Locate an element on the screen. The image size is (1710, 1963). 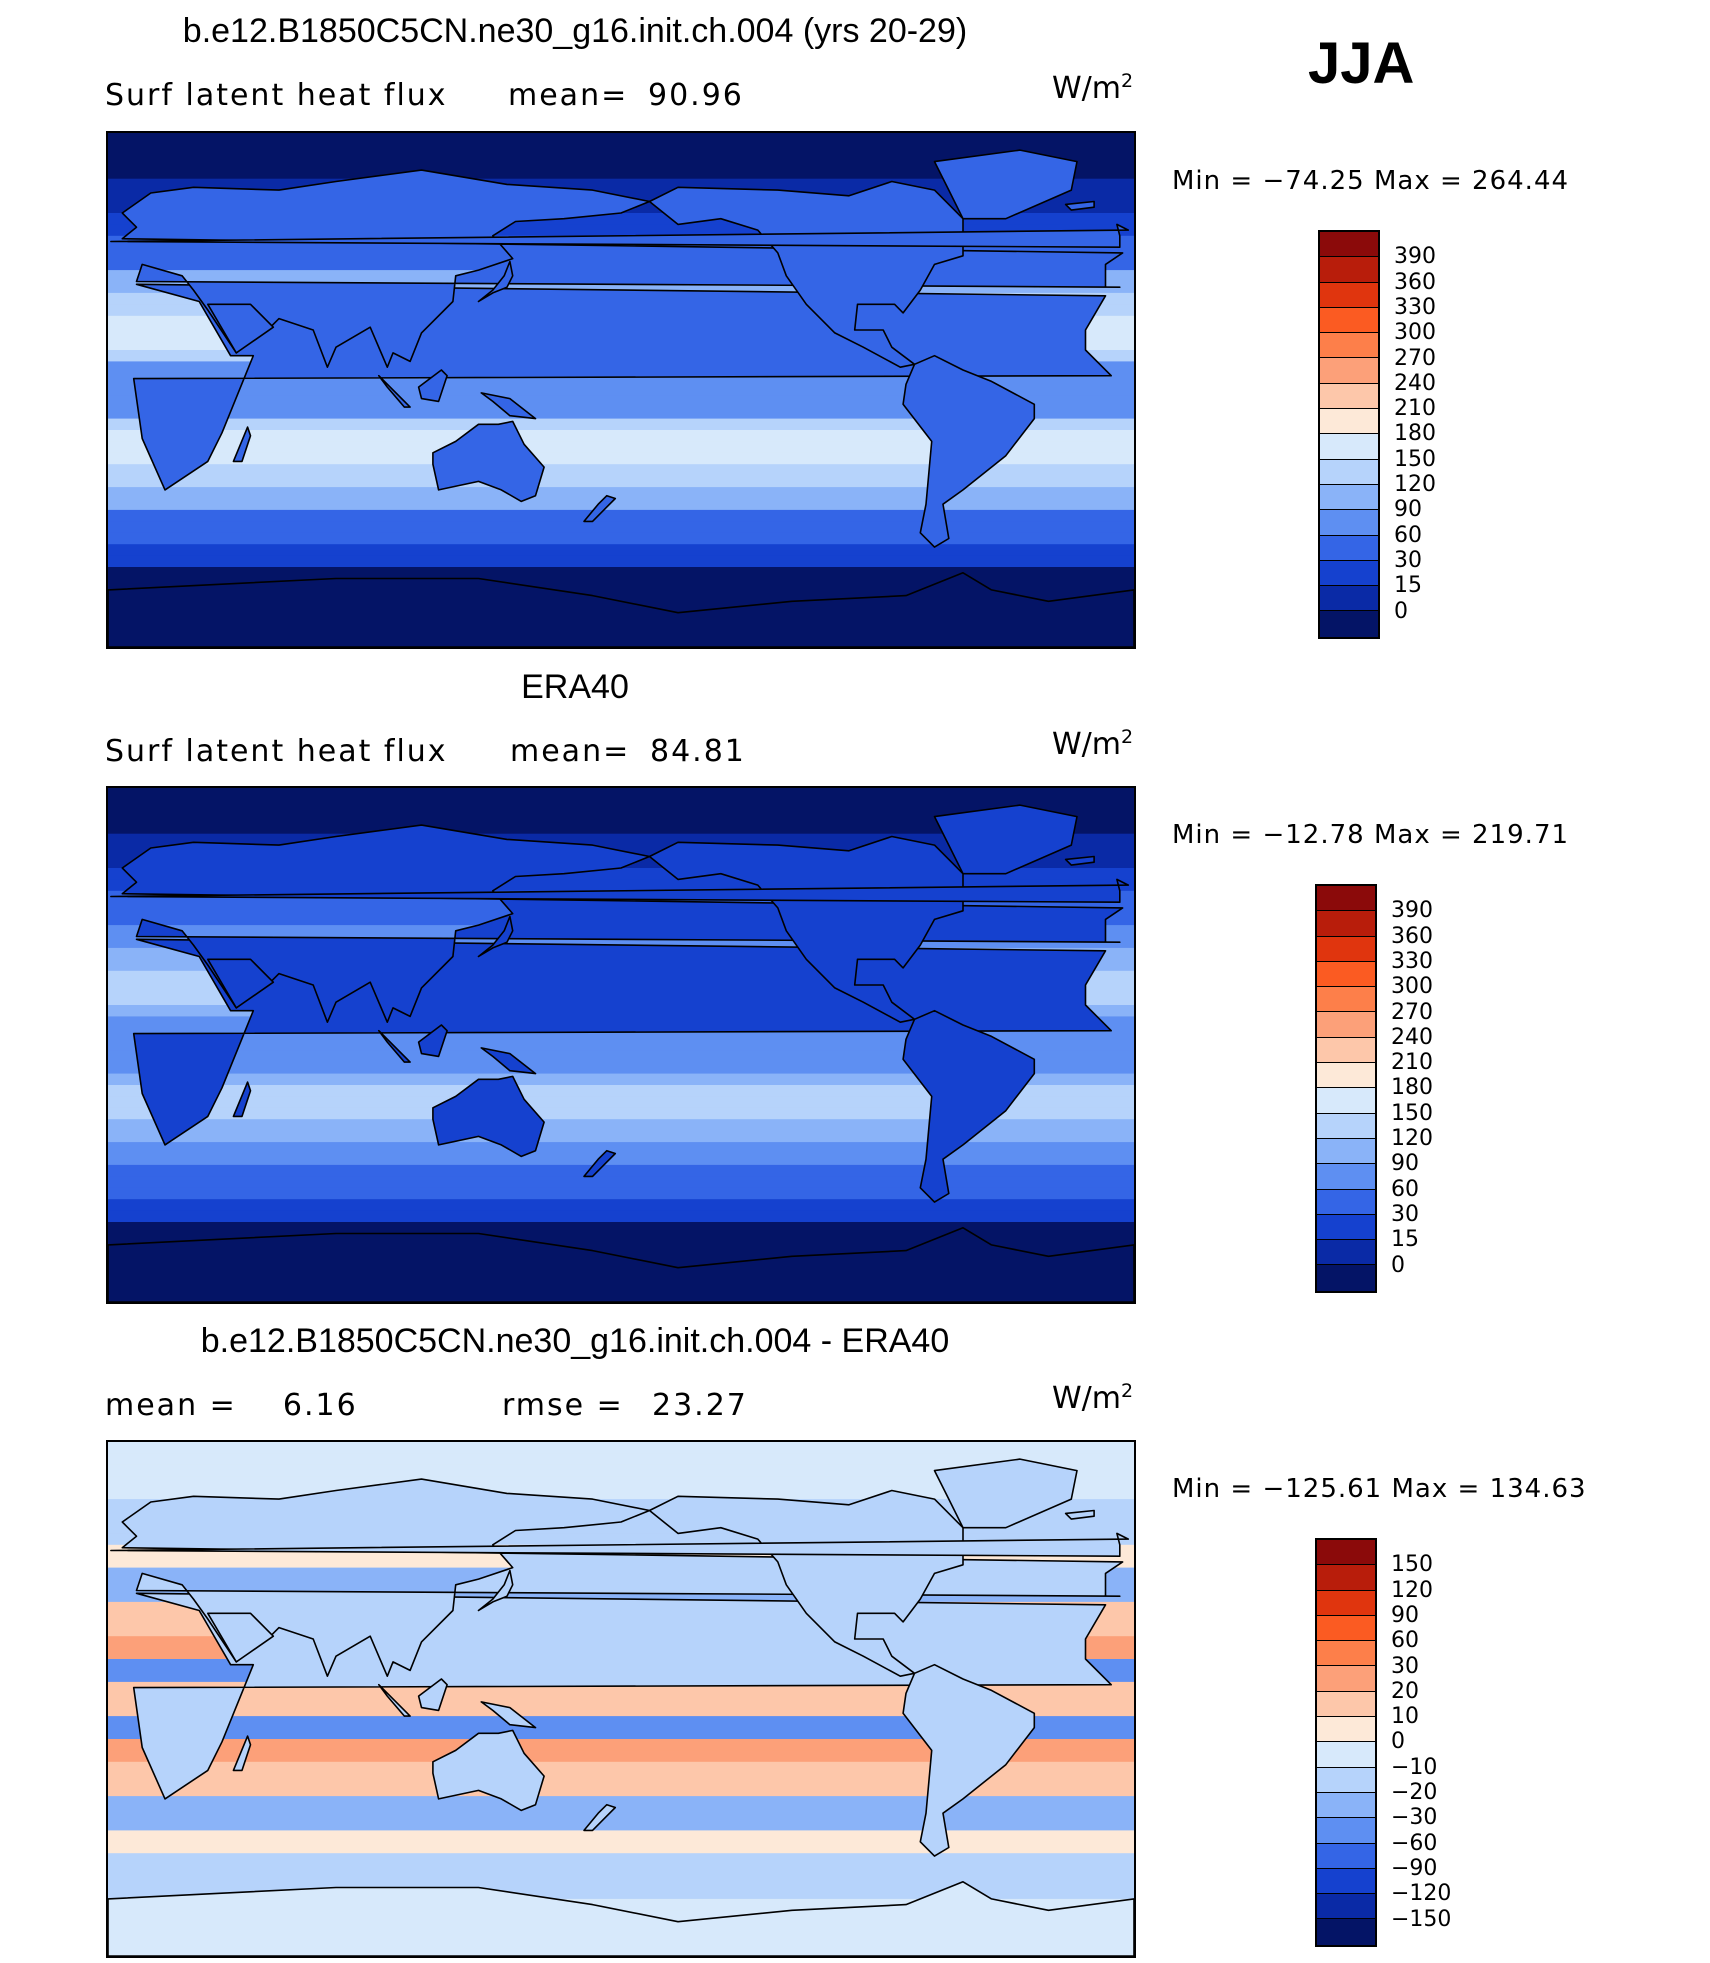
colorbar-tick-label: 90 is located at coordinates (1405, 1164).